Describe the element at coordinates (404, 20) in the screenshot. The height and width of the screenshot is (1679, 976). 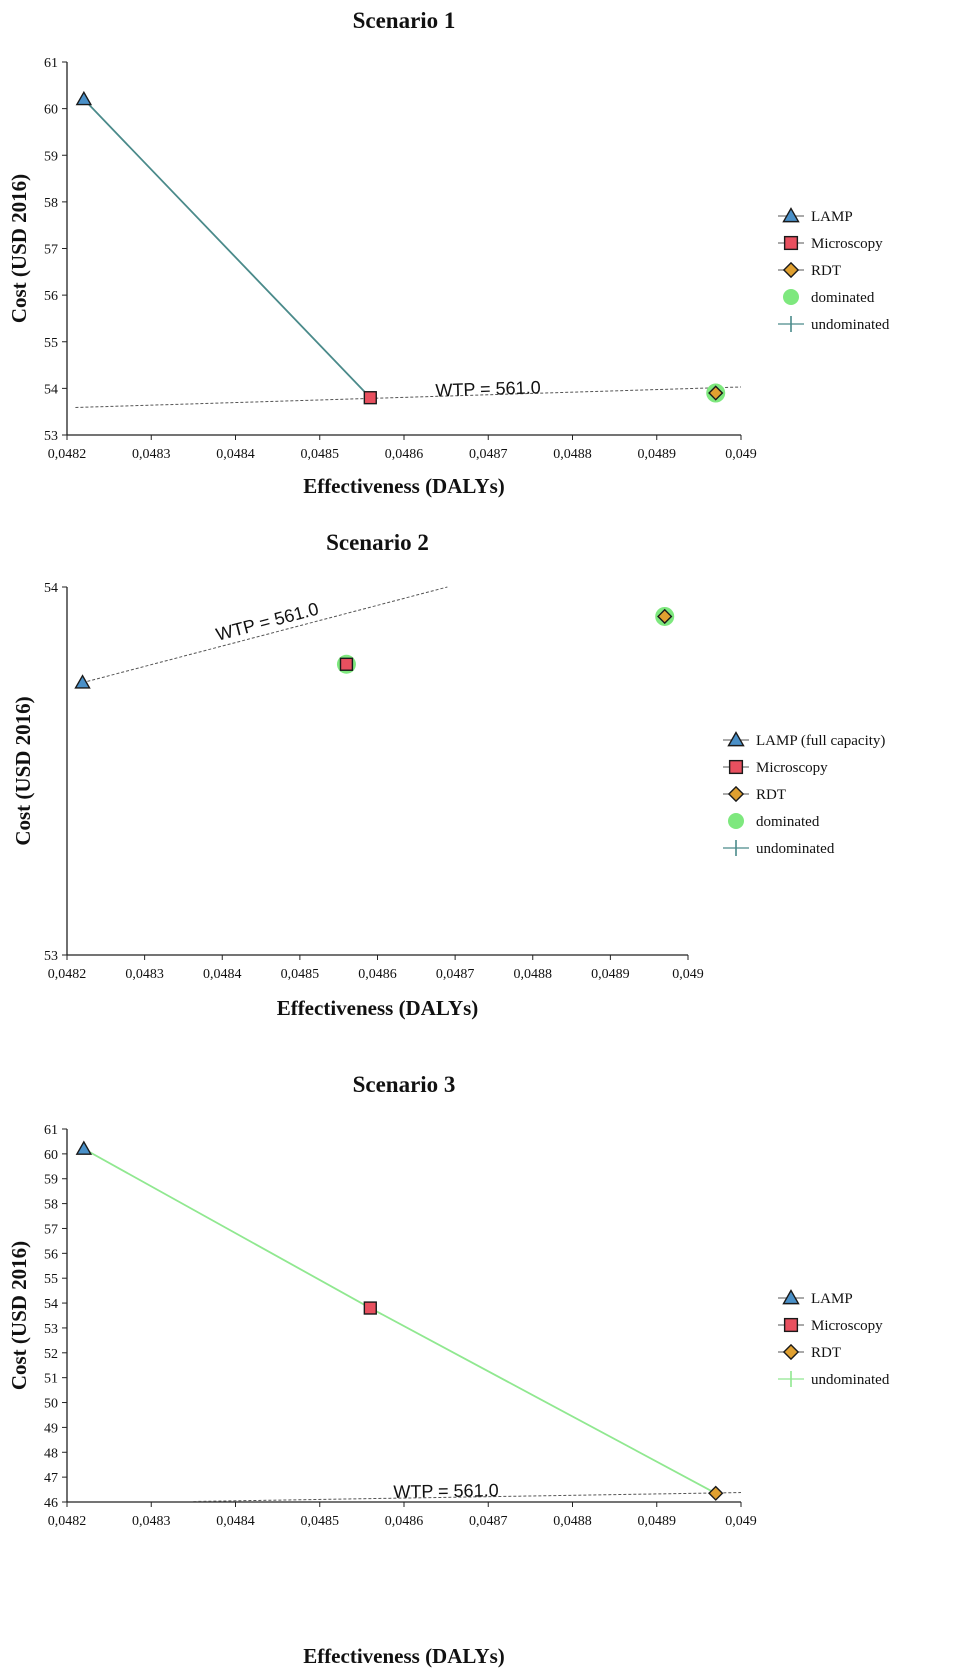
I see `chart-title: Scenario 1` at that location.